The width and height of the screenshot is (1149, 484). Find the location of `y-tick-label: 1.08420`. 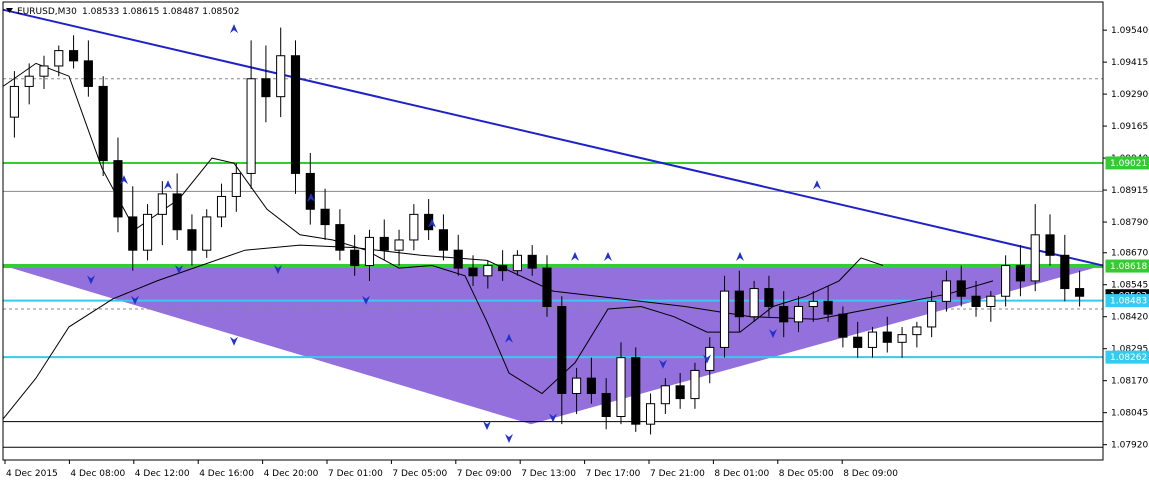

y-tick-label: 1.08420 is located at coordinates (1129, 318).